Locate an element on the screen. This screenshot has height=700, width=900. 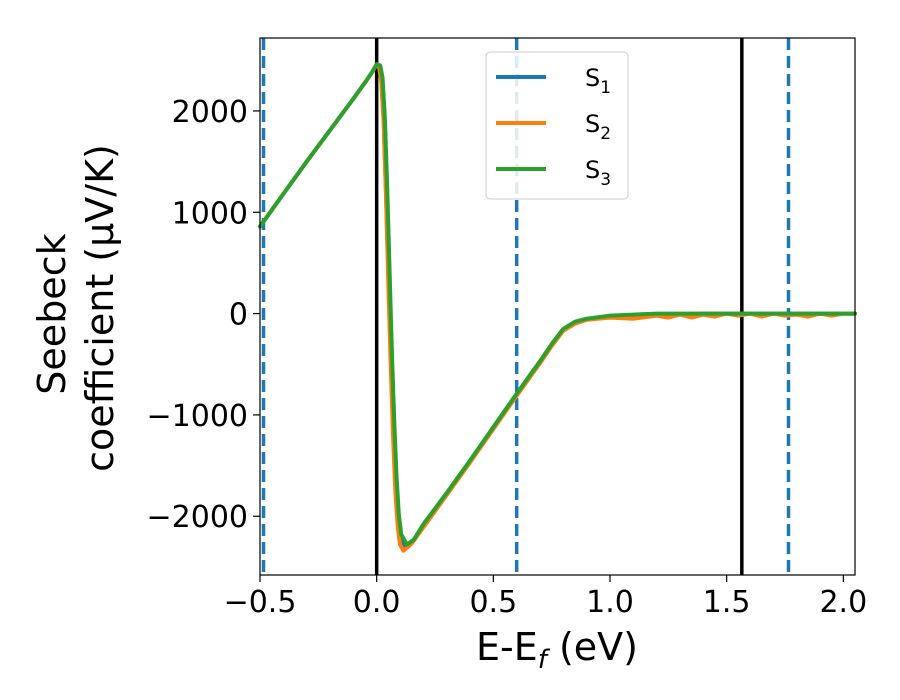
y-axis-title-line2: coefficient (μV/K) is located at coordinates (100, 308).